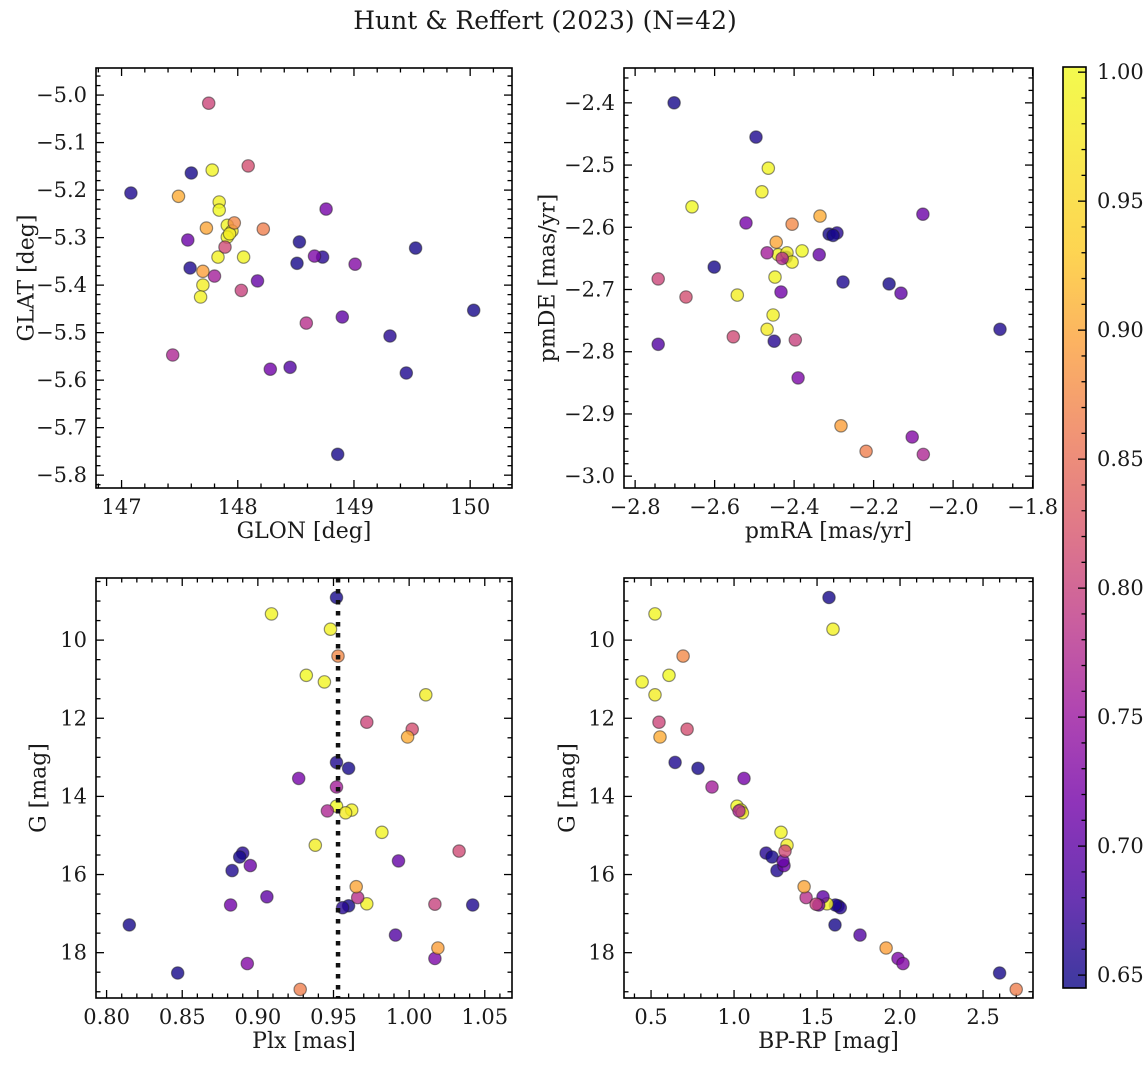  What do you see at coordinates (1120, 201) in the screenshot?
I see `colorbar-tick-label: 0.95` at bounding box center [1120, 201].